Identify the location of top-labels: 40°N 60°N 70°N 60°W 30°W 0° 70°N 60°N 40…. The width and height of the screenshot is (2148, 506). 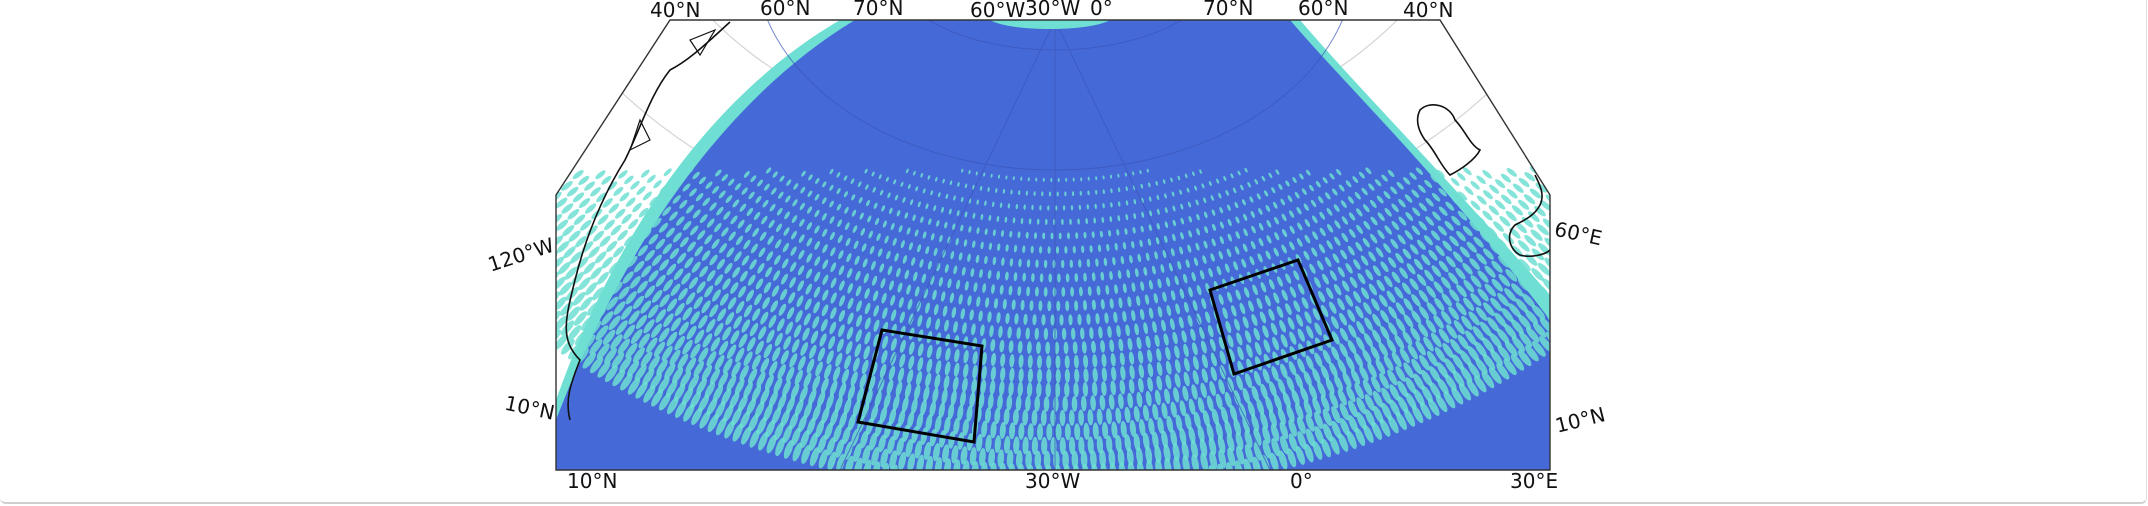
(1051, 11).